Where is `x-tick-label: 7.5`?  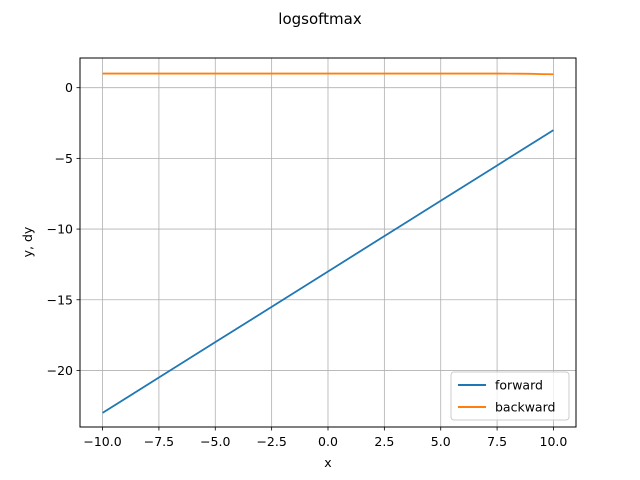 x-tick-label: 7.5 is located at coordinates (497, 441).